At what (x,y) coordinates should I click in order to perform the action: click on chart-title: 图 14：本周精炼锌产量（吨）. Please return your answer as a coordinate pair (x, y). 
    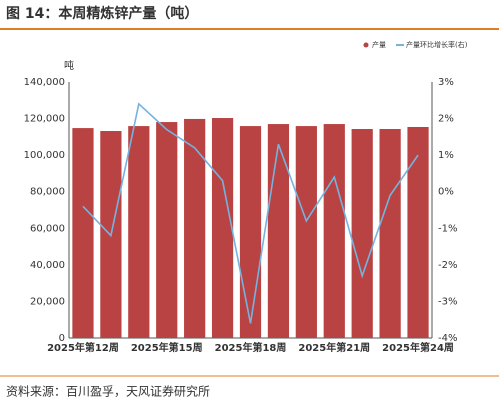
    Looking at the image, I should click on (102, 13).